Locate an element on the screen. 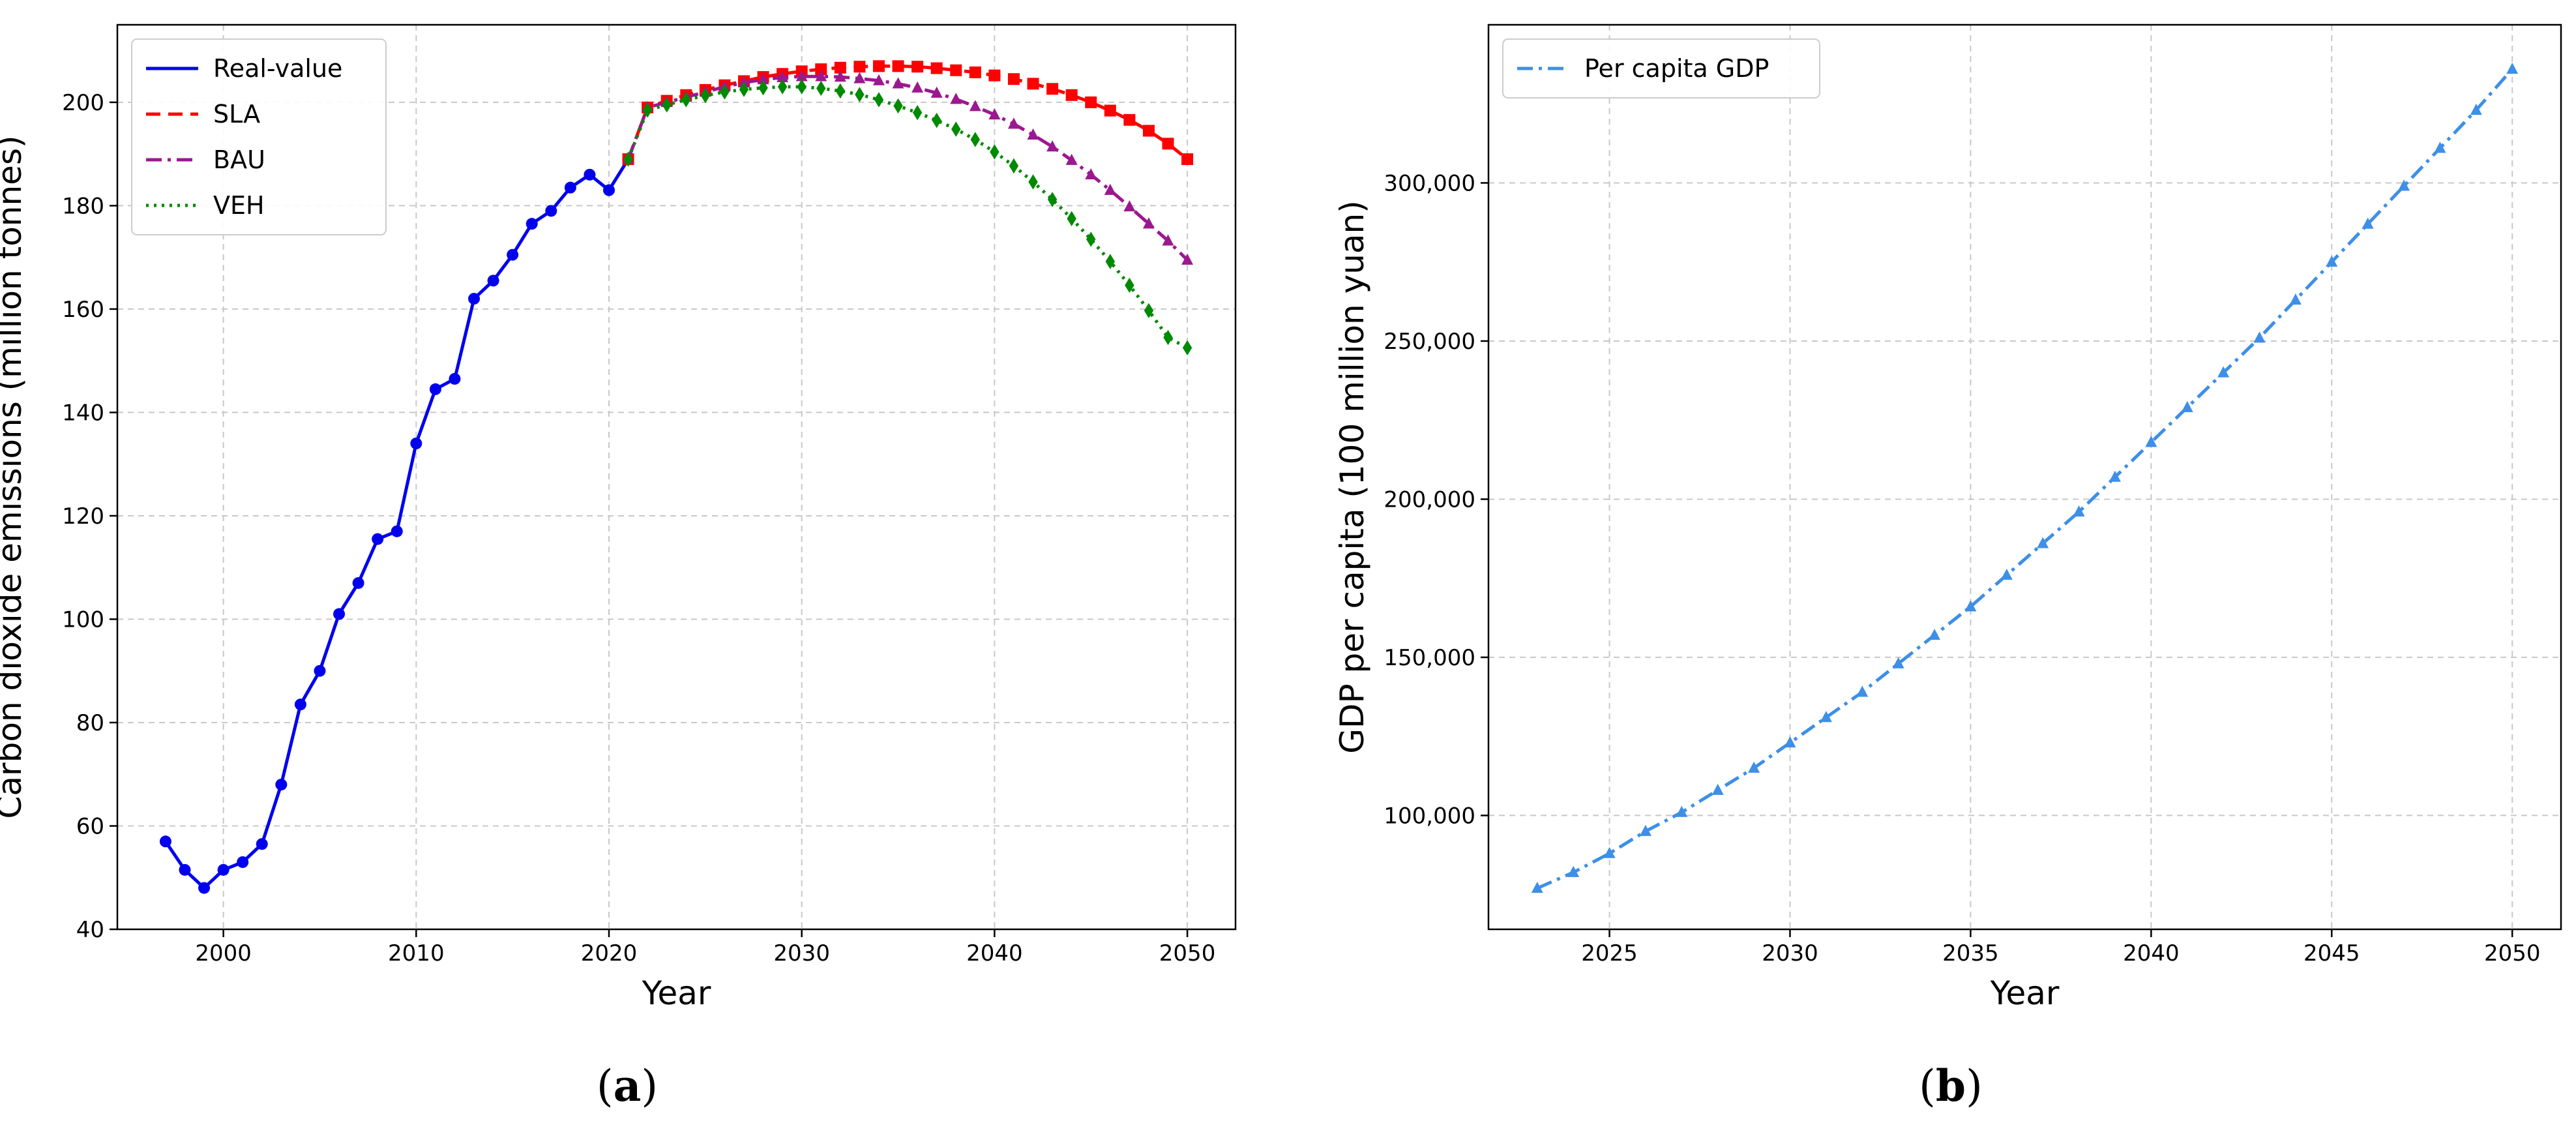  panel-label-b: (b) is located at coordinates (1951, 1085).